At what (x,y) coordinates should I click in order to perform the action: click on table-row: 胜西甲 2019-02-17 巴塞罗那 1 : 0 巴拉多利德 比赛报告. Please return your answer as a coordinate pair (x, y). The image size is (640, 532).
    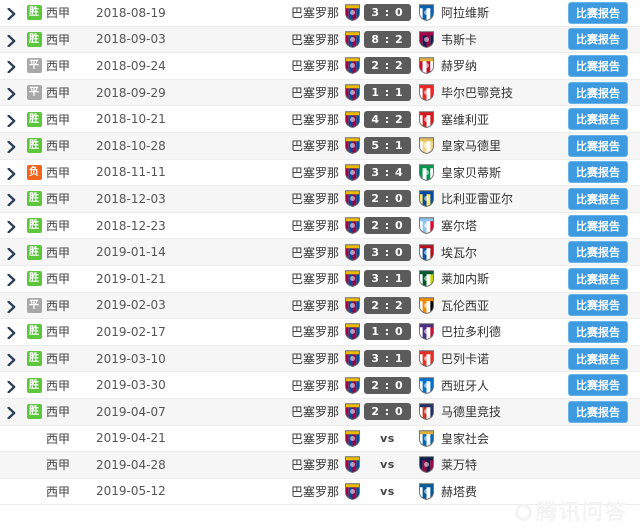
    Looking at the image, I should click on (320, 332).